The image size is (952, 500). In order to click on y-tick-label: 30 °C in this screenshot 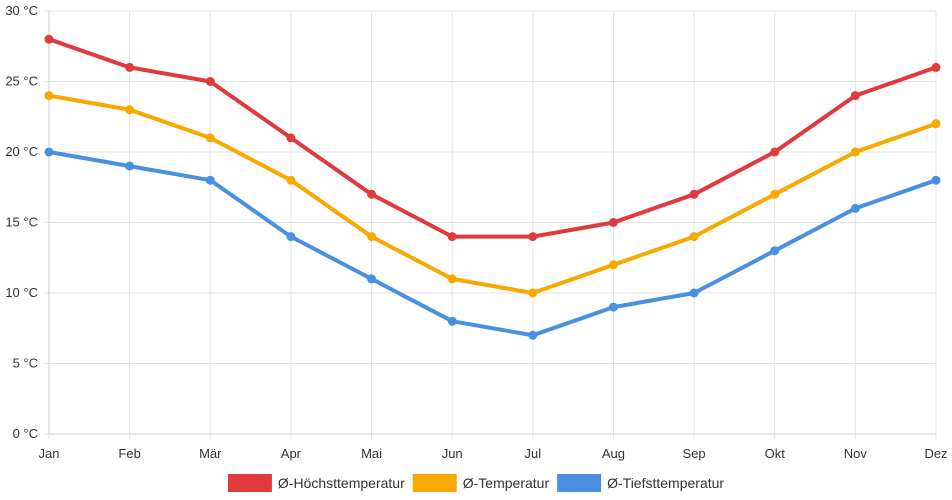, I will do `click(21, 10)`.